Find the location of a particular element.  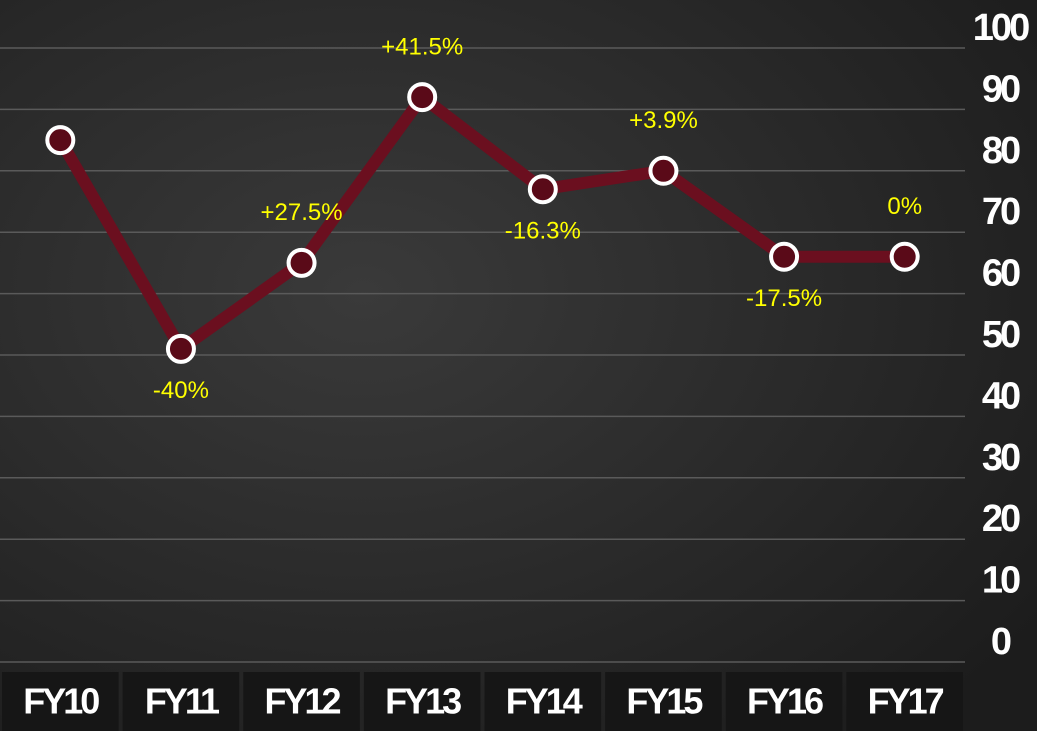

change-label: +27.5% is located at coordinates (302, 212).